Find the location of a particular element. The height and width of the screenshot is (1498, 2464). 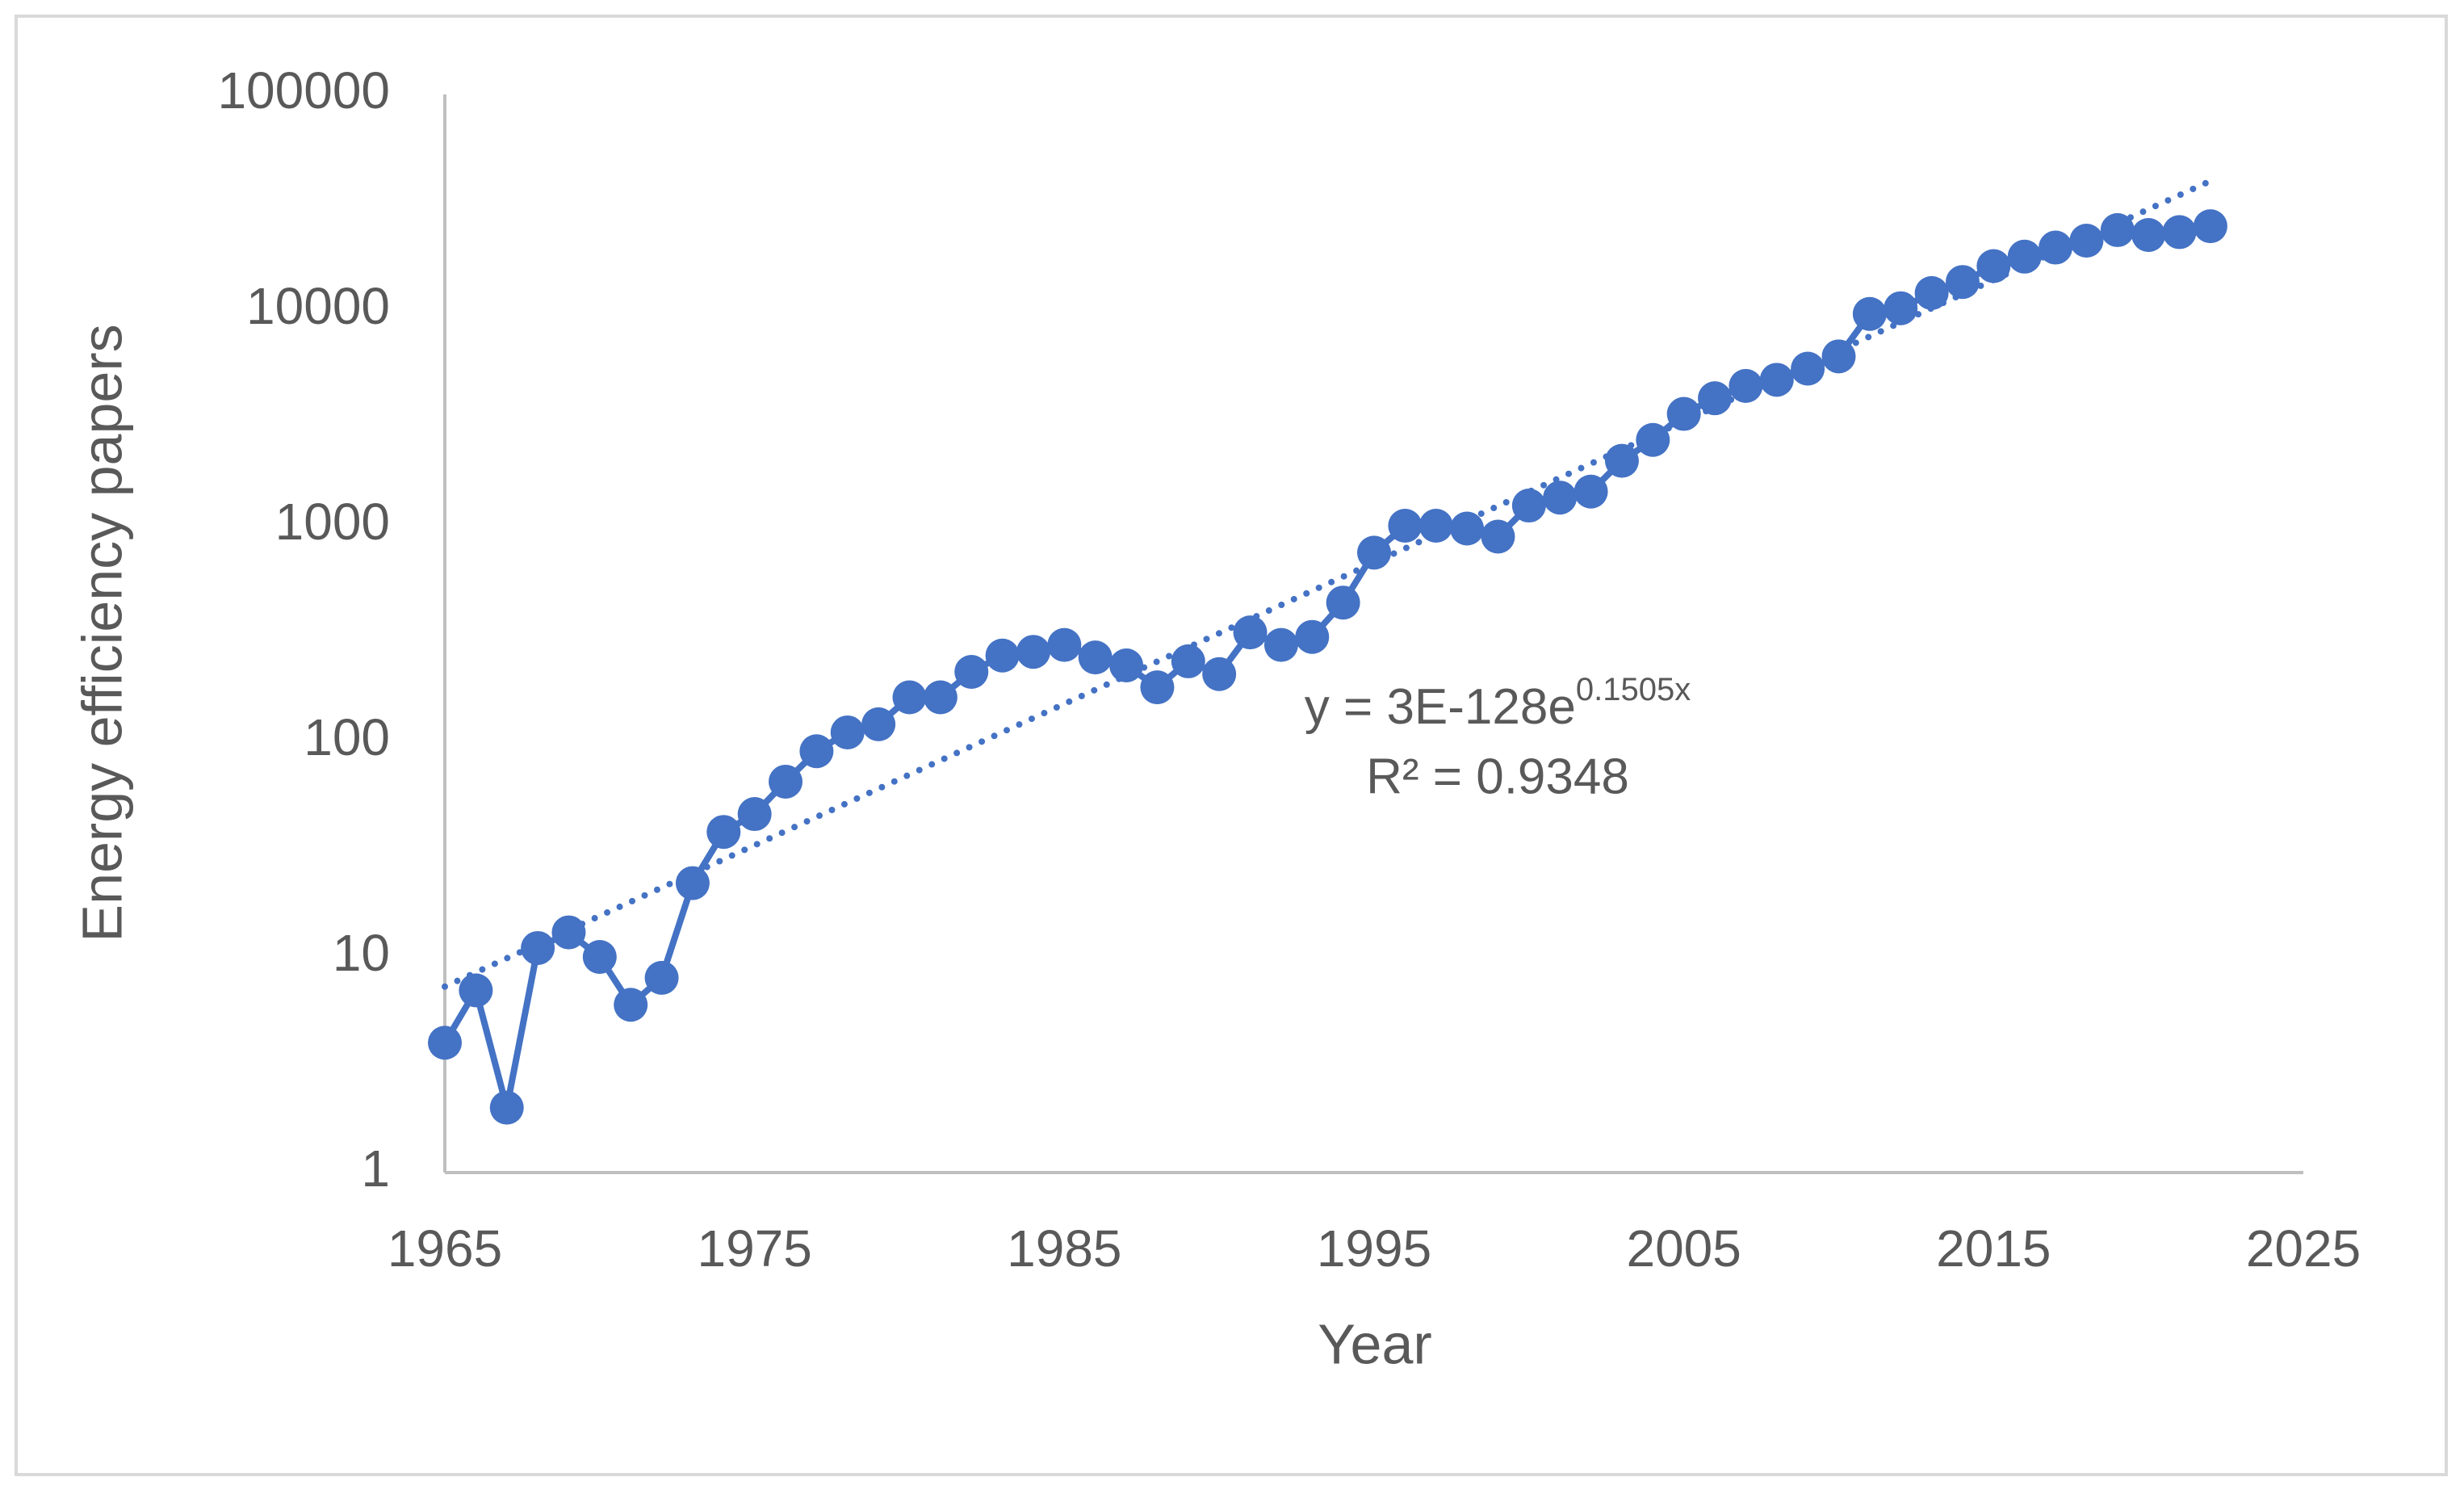

y-tick-label: 1000 is located at coordinates (332, 522).